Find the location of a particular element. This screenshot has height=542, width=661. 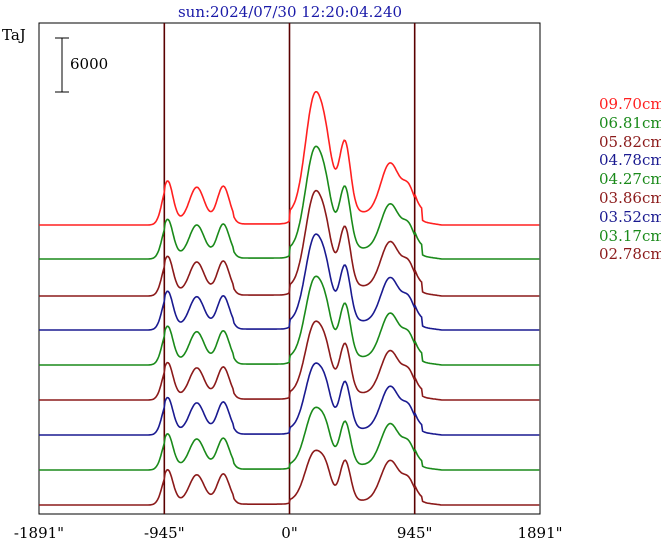

series-line-04.27cm is located at coordinates (289, 320).